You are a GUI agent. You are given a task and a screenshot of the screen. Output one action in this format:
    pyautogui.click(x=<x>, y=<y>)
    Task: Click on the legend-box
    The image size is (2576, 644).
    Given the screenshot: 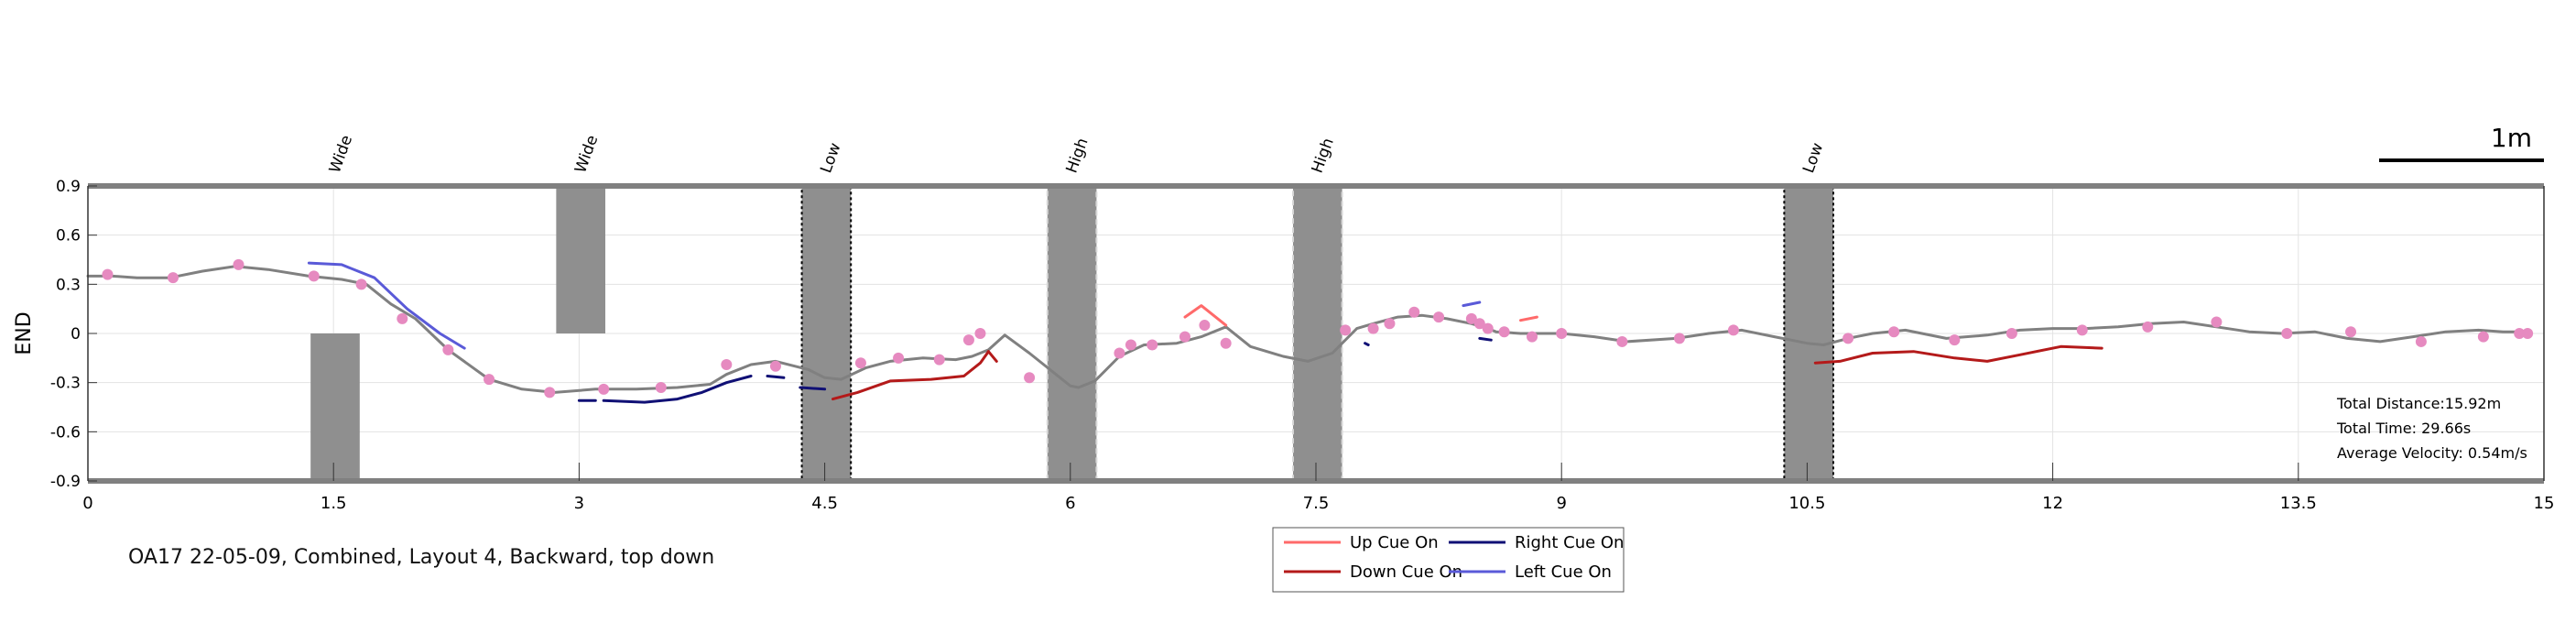 What is the action you would take?
    pyautogui.click(x=1448, y=560)
    